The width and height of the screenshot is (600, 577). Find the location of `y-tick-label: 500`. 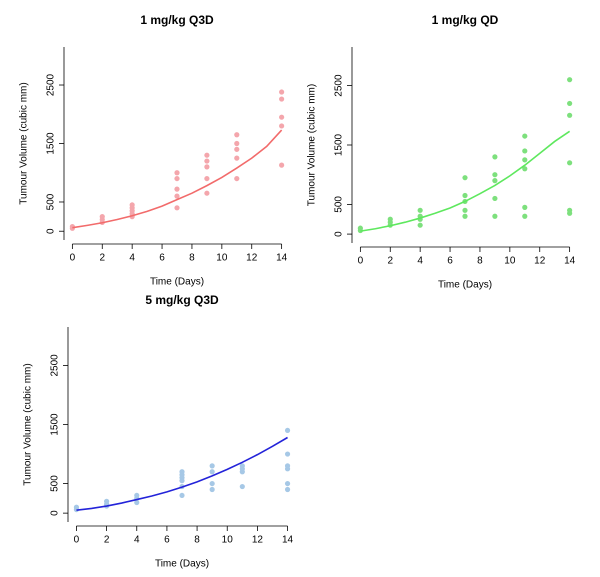

y-tick-label: 500 is located at coordinates (339, 204).